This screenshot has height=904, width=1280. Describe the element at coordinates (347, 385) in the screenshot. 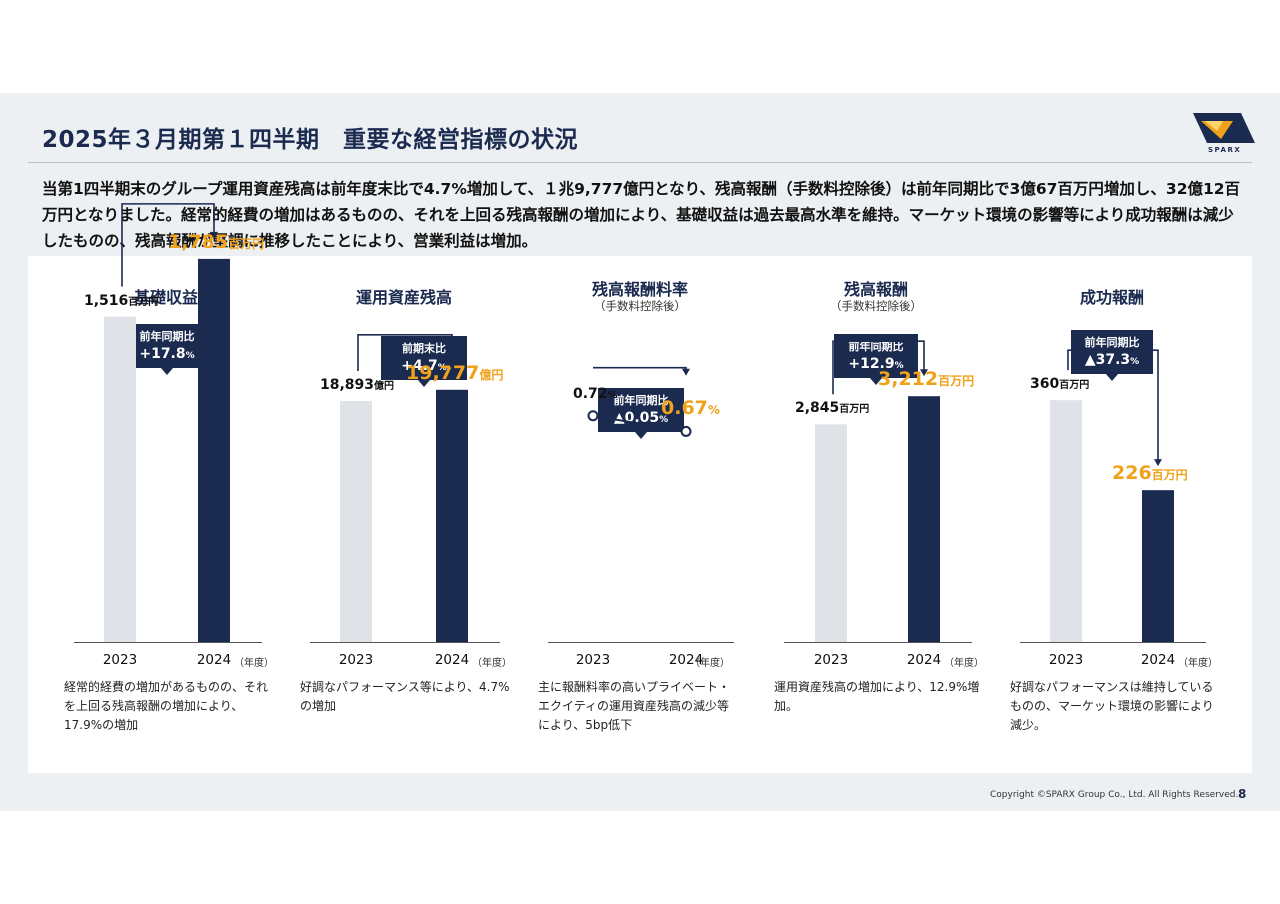

I see `value-number: 18,893` at that location.